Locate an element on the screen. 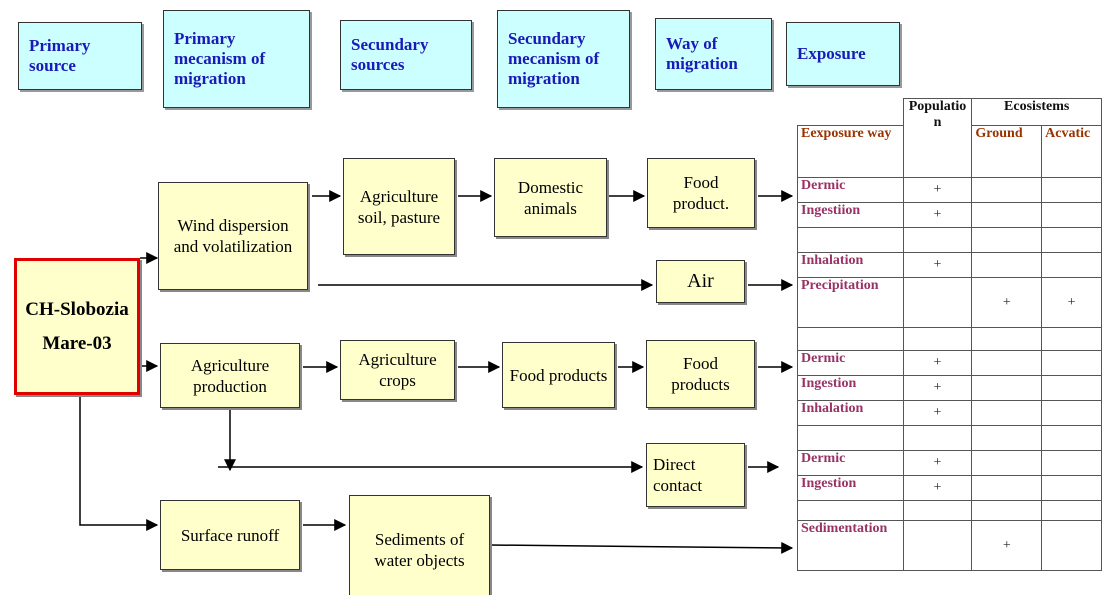 This screenshot has height=595, width=1102. table-header: Population is located at coordinates (937, 138).